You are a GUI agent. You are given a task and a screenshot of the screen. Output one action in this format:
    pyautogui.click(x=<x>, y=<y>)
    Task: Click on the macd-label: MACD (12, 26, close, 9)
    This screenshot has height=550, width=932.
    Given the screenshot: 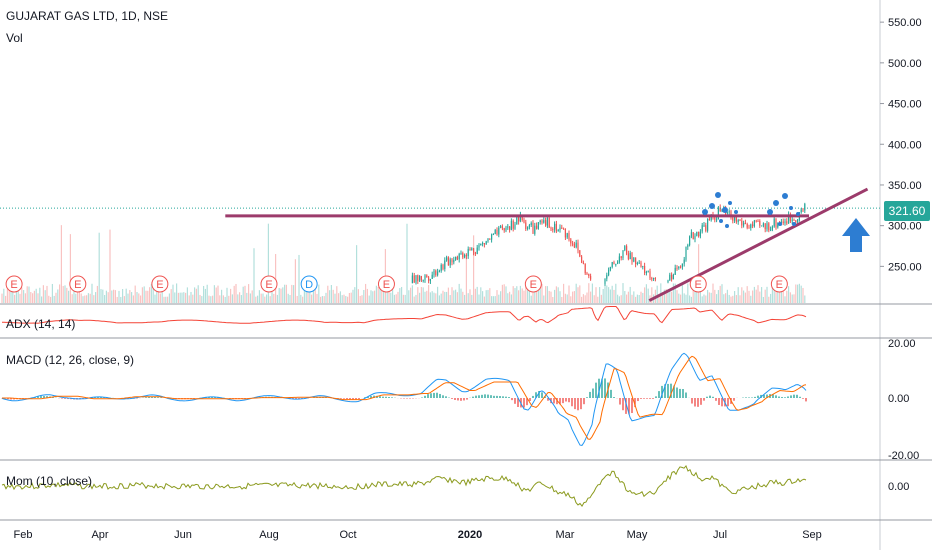 What is the action you would take?
    pyautogui.click(x=70, y=360)
    